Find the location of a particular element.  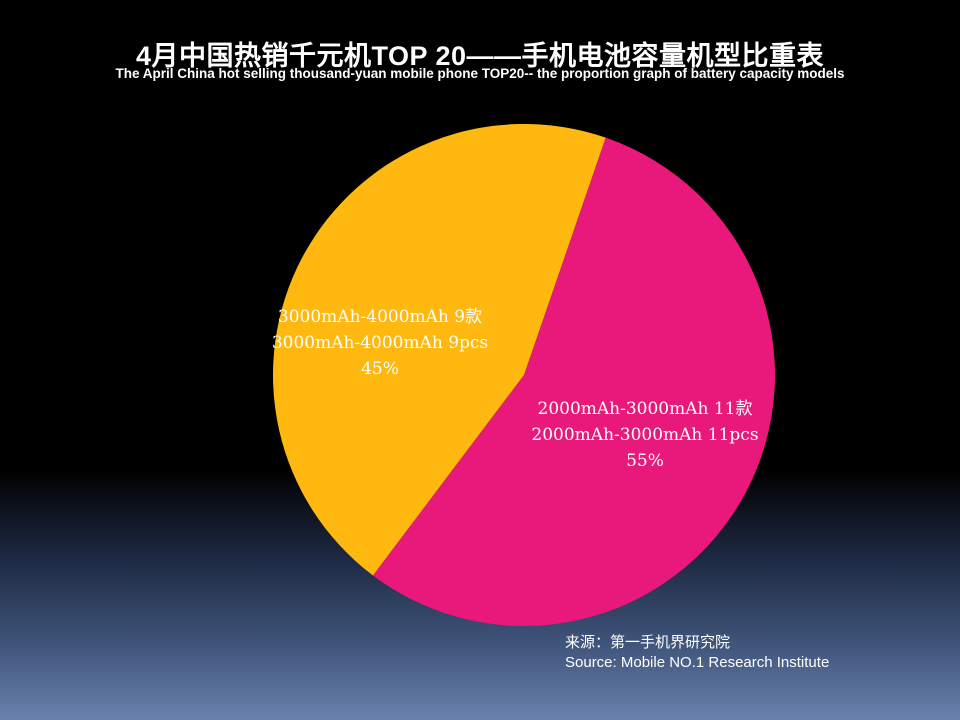

slice-percent: 45% is located at coordinates (380, 369).